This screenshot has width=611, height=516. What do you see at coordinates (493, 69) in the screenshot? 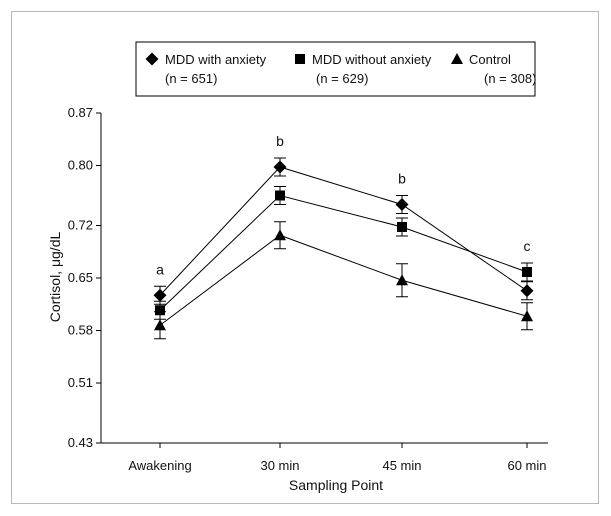
I see `legend-item: Control (n = 308)` at bounding box center [493, 69].